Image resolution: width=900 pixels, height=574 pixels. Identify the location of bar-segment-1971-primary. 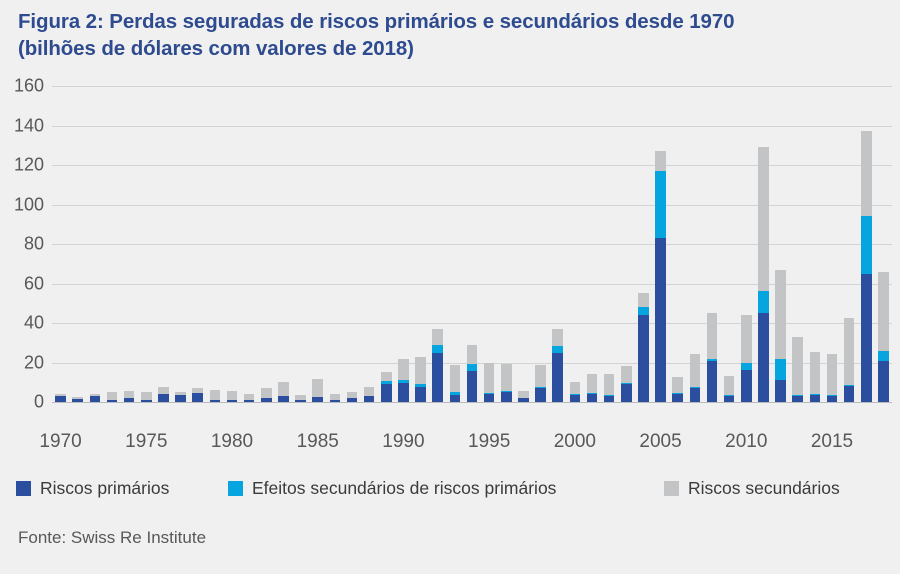
(78, 400).